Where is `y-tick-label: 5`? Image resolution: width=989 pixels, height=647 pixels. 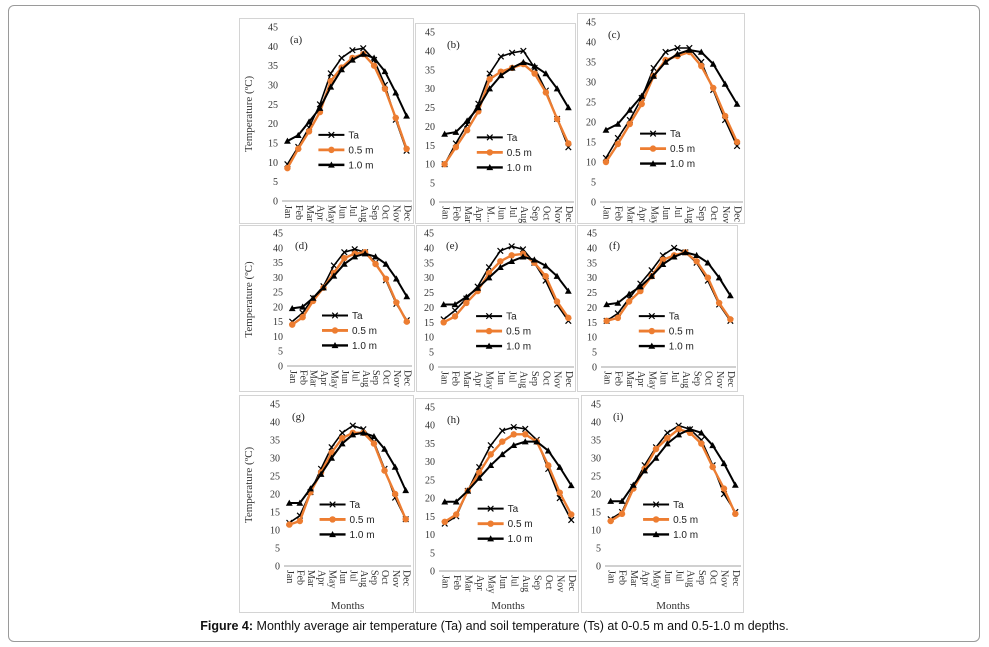 y-tick-label: 5 is located at coordinates (593, 183).